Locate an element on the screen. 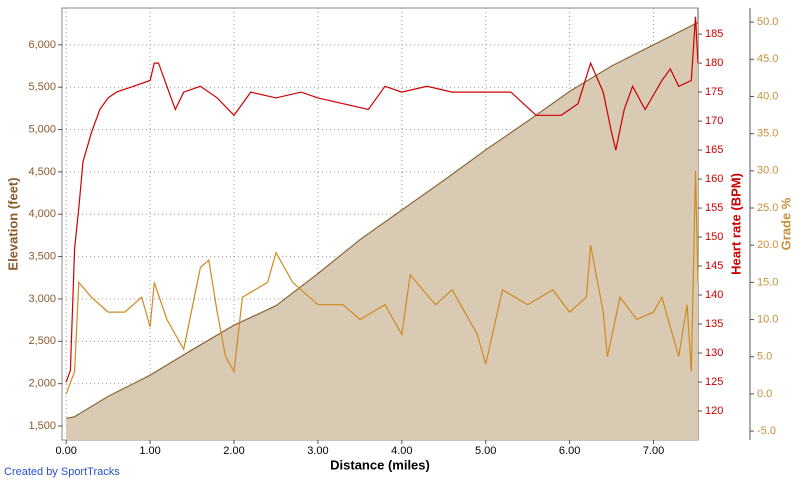 The image size is (800, 485). y-tick-label: 6,000 is located at coordinates (42, 45).